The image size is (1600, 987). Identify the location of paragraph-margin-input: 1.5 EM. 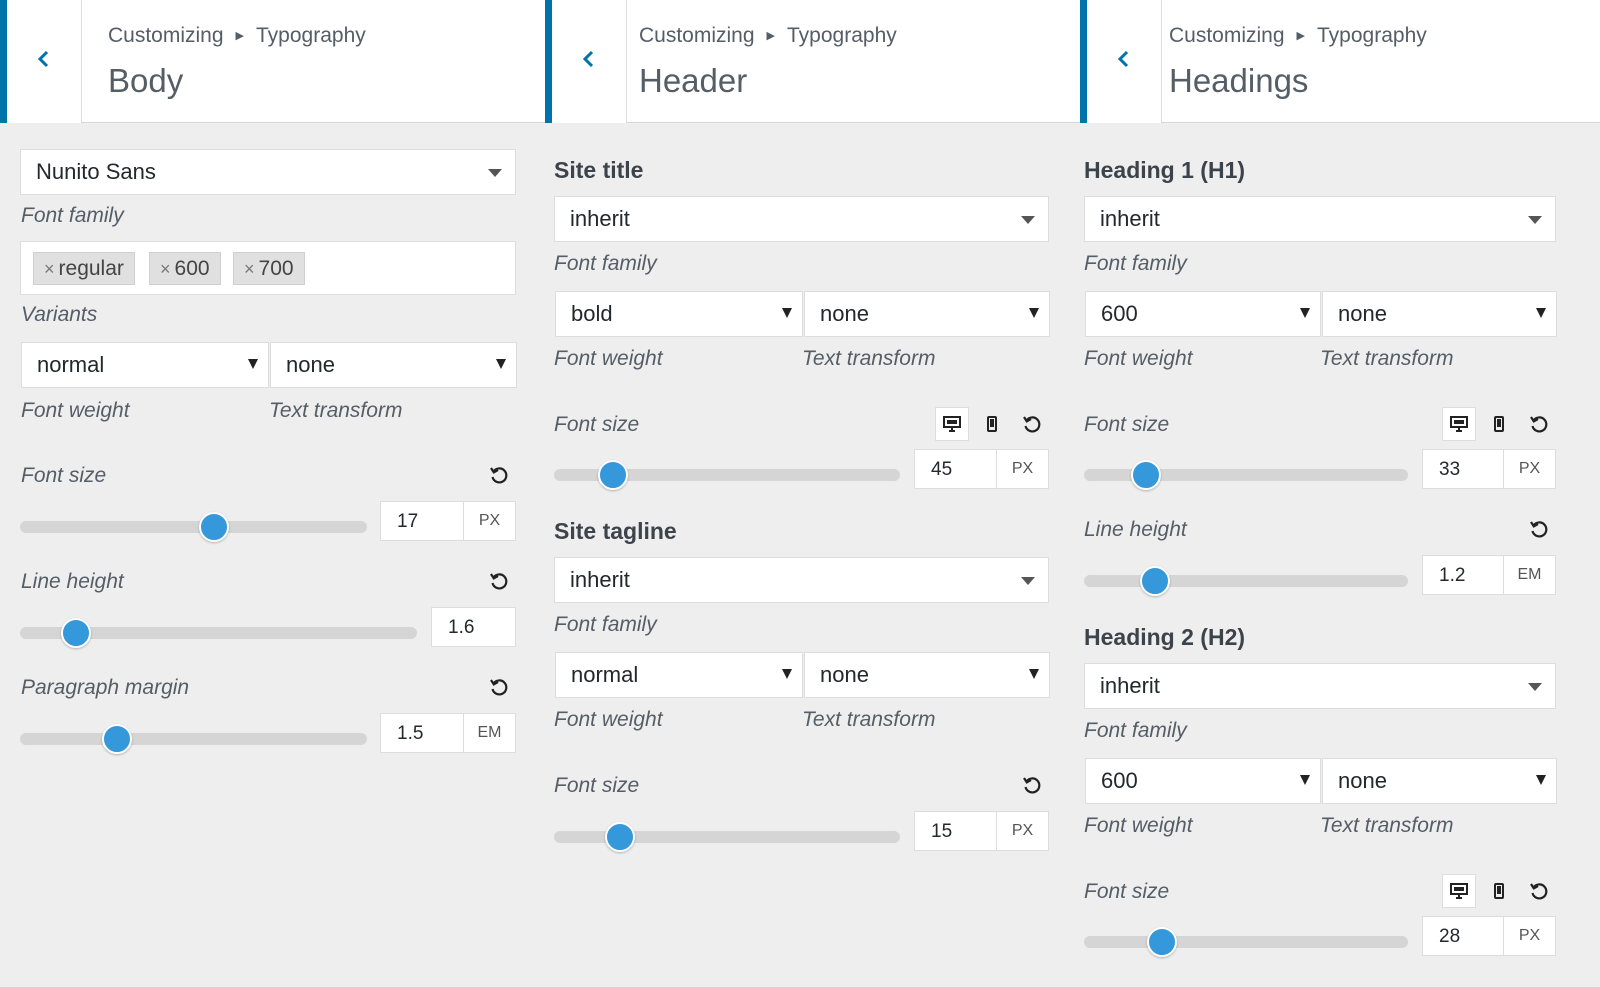
(448, 733).